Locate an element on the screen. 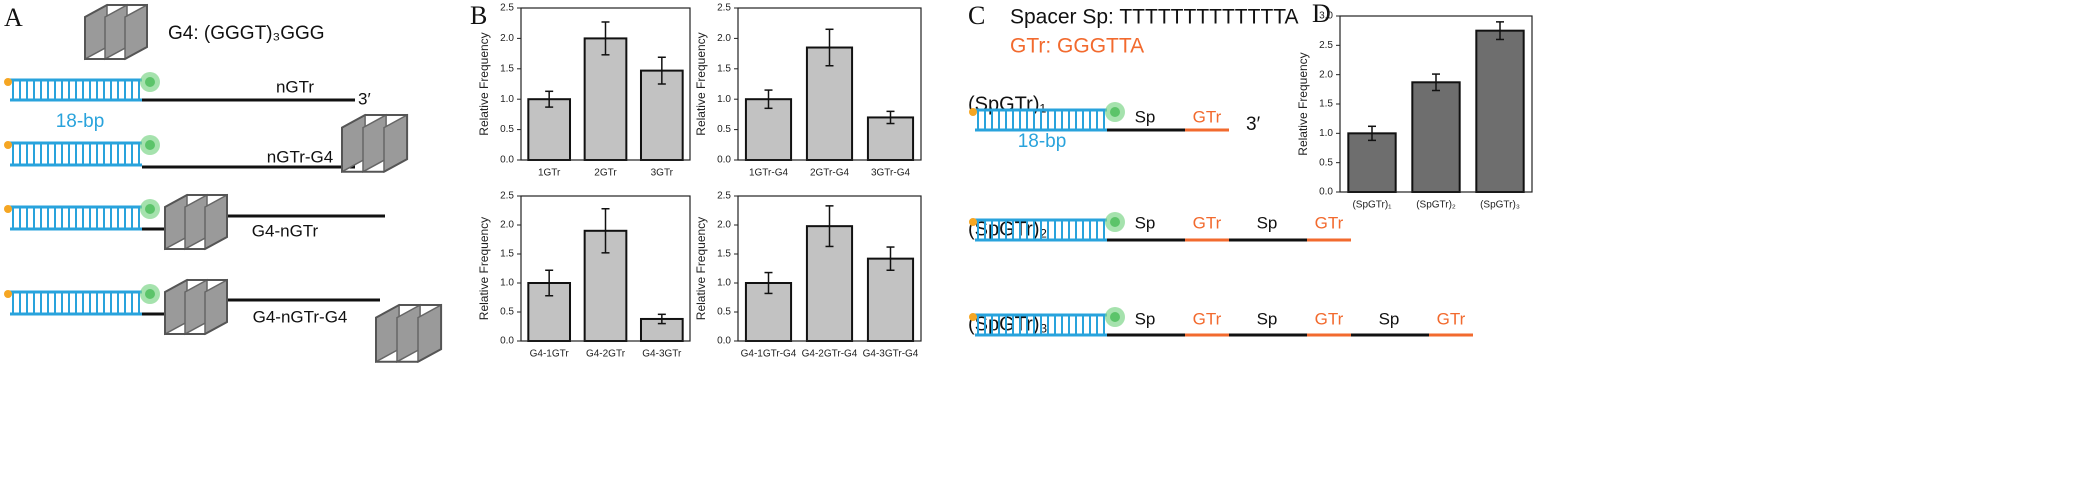 The image size is (2099, 479). x-tick-label: (SpGTr)₃ is located at coordinates (1500, 205).